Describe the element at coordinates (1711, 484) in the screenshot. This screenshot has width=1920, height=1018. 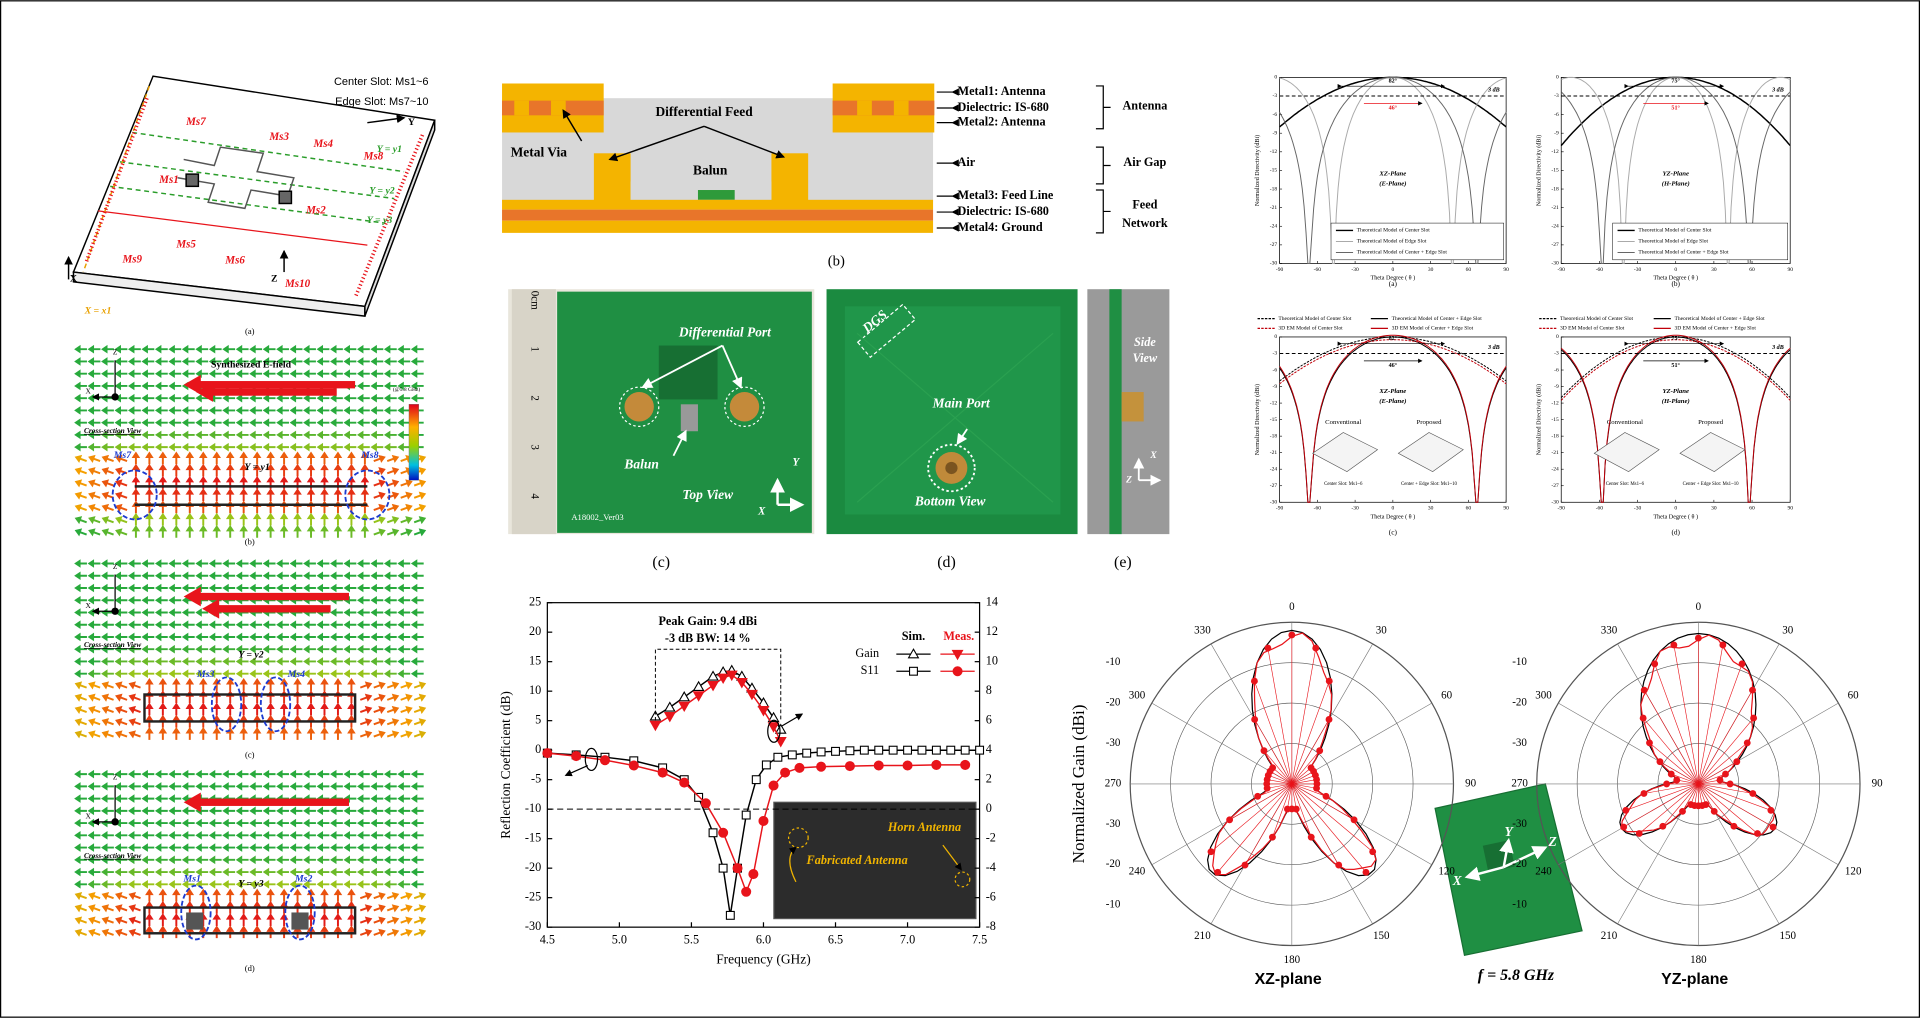
I see `label: Center + Edge Slot: Ms1~10` at that location.